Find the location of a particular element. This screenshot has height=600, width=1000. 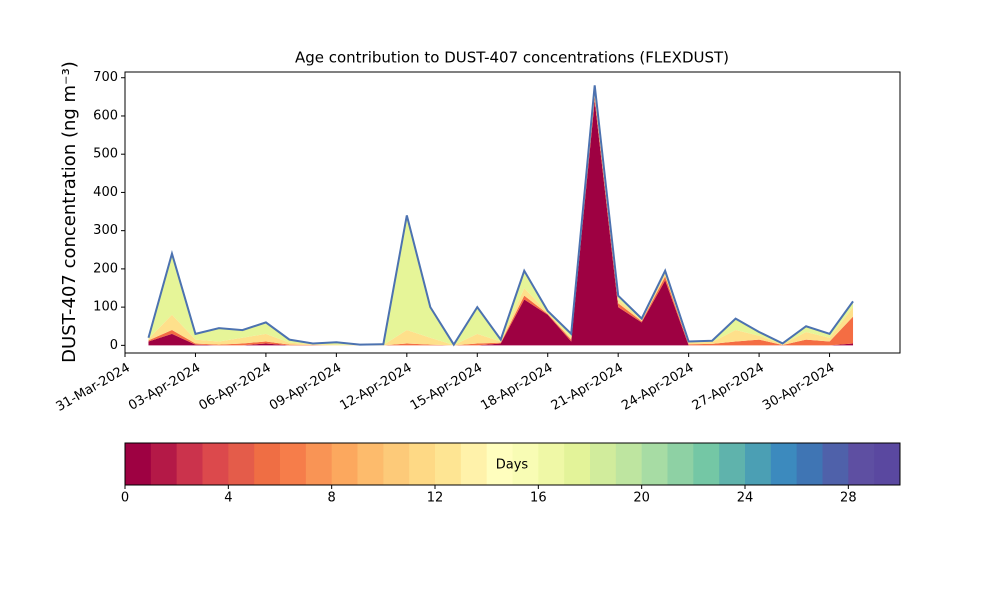

x-tick-label: 15-Apr-2024 is located at coordinates (446, 387).